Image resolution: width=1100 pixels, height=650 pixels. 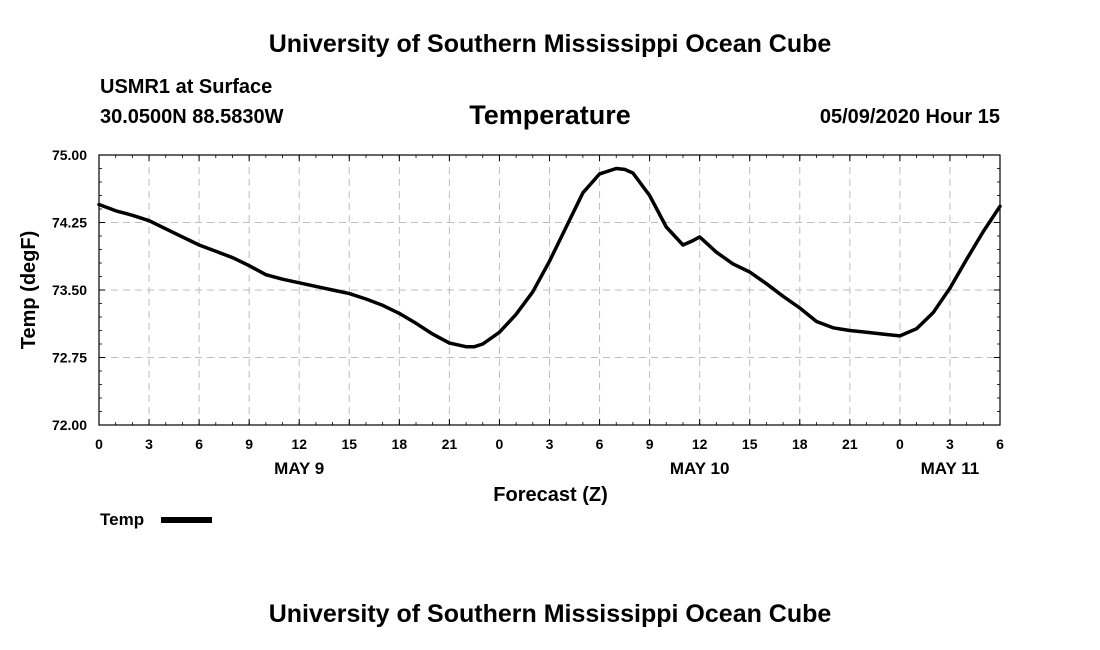 I want to click on y-tick-label: 75.00, so click(x=69, y=155).